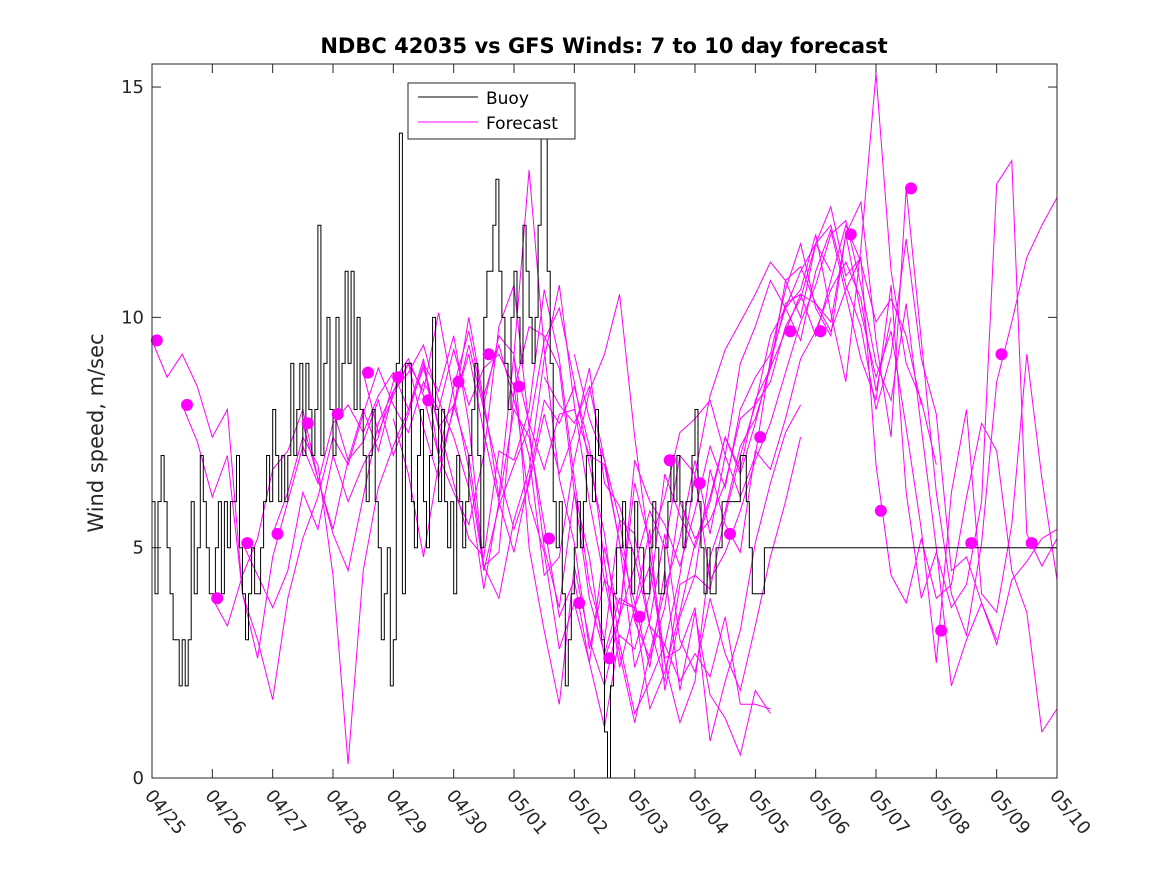 This screenshot has height=875, width=1167. Describe the element at coordinates (132, 87) in the screenshot. I see `y-tick-label-3: 15` at that location.